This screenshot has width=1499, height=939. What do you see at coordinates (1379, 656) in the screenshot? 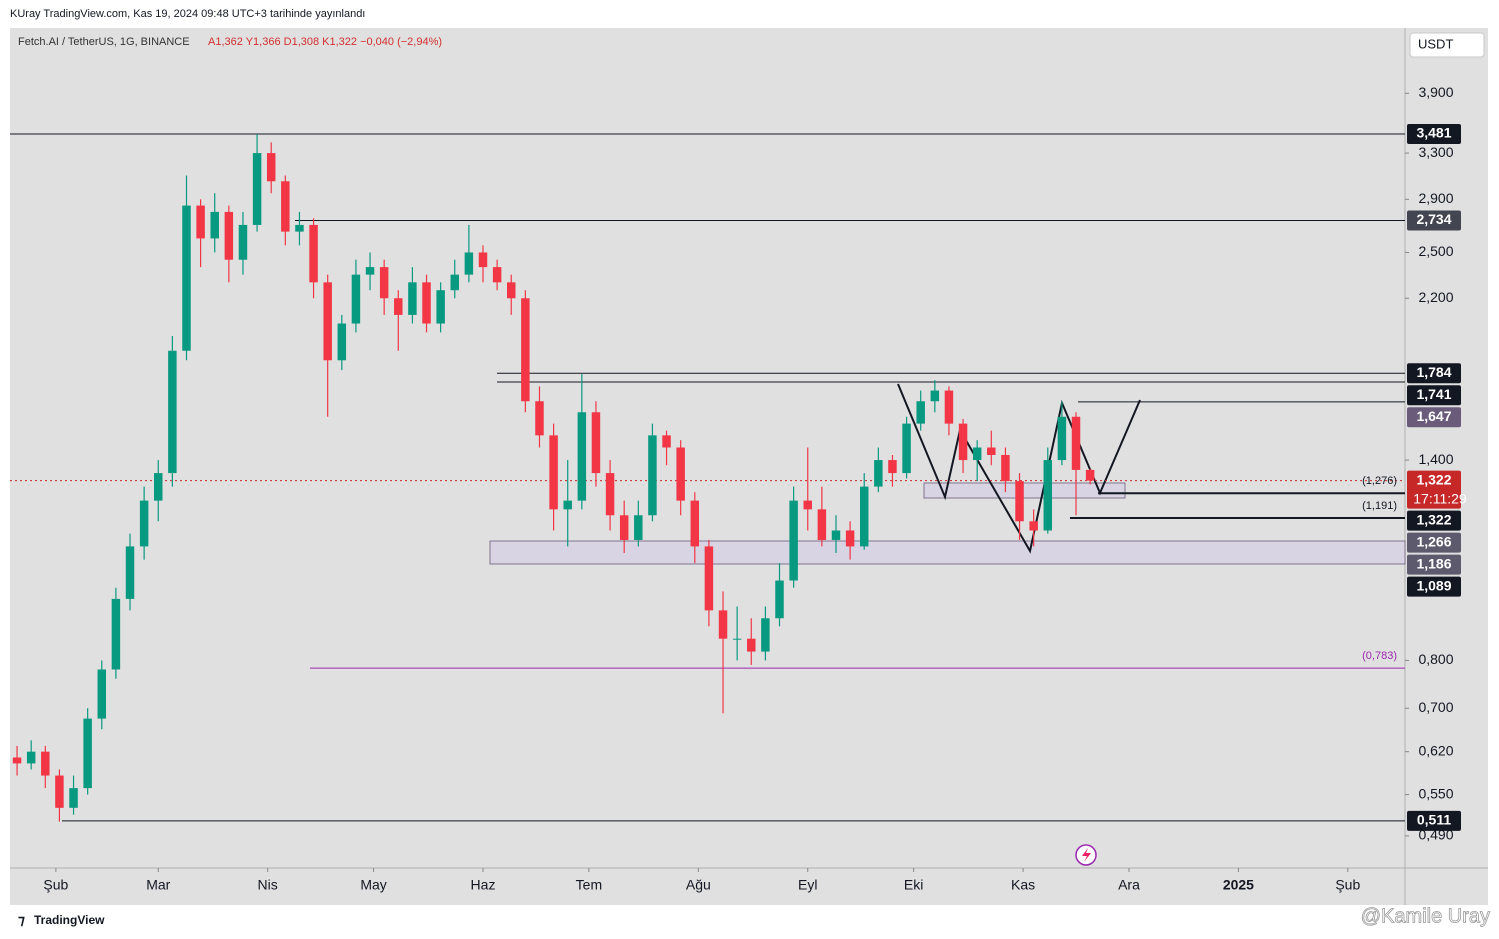
I see `level-note: (0,783)` at bounding box center [1379, 656].